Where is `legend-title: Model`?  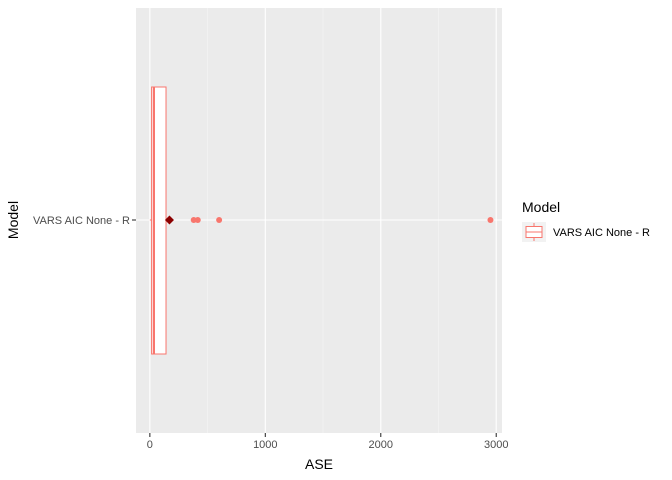
legend-title: Model is located at coordinates (541, 207).